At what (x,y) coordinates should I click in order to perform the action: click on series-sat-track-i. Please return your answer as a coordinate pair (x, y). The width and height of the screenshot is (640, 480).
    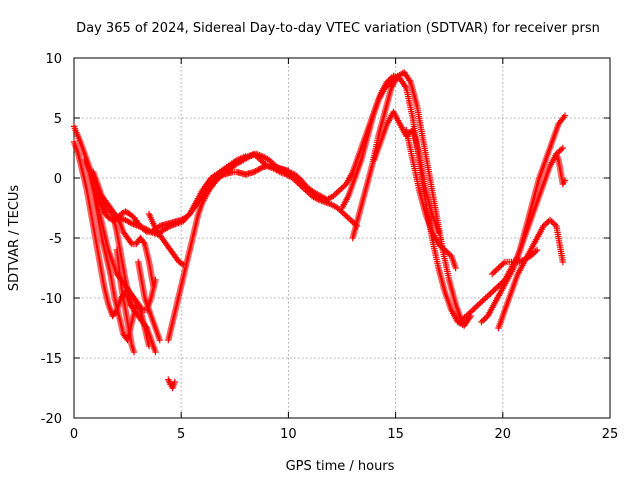
    Looking at the image, I should click on (149, 301).